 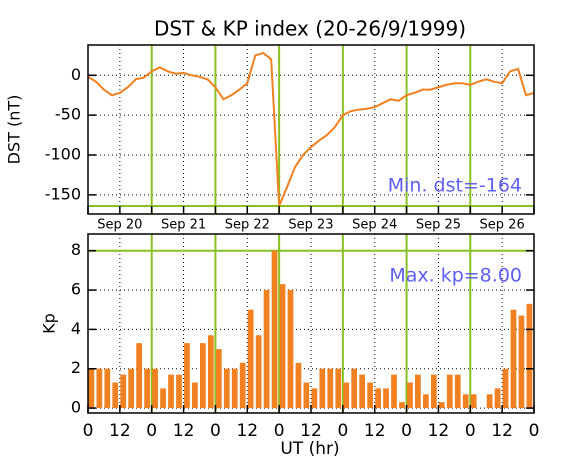 What do you see at coordinates (76, 289) in the screenshot?
I see `y-tick-label: 6` at bounding box center [76, 289].